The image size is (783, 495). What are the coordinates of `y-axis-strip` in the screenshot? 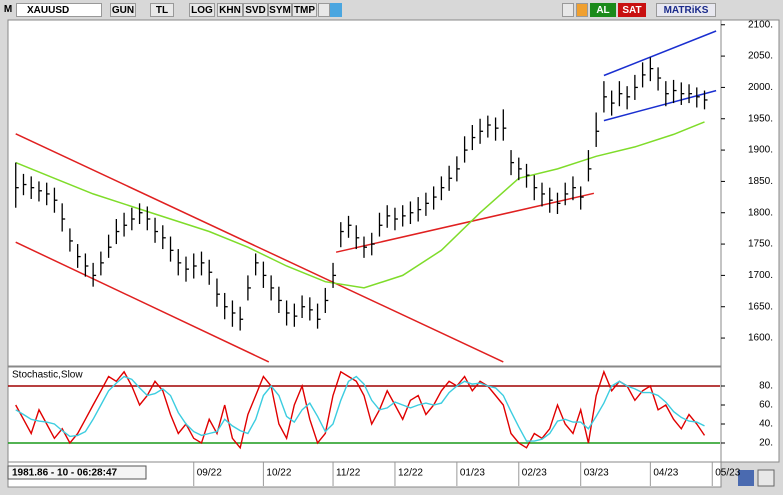 It's located at (750, 241).